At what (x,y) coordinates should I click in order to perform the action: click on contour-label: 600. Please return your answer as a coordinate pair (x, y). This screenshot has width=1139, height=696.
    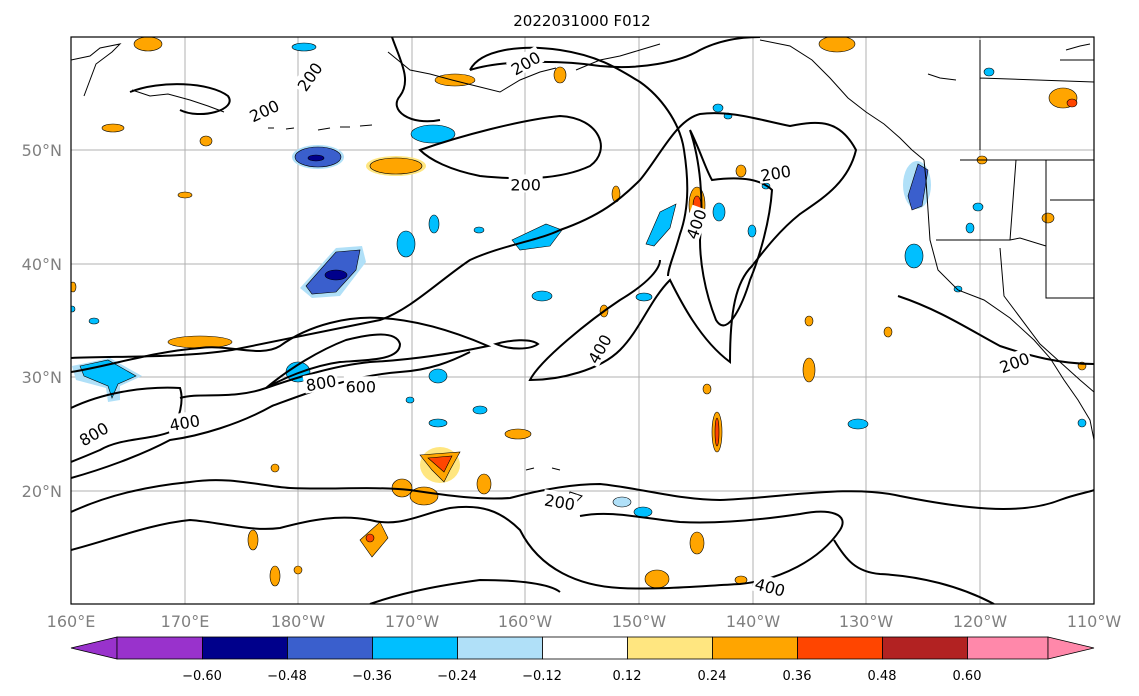
    Looking at the image, I should click on (361, 386).